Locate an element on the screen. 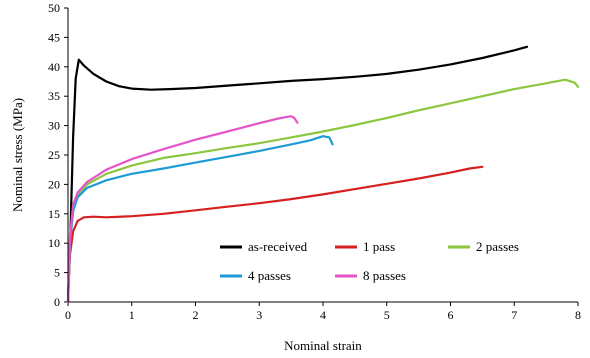  x-axis-label: Nominal strain is located at coordinates (323, 345).